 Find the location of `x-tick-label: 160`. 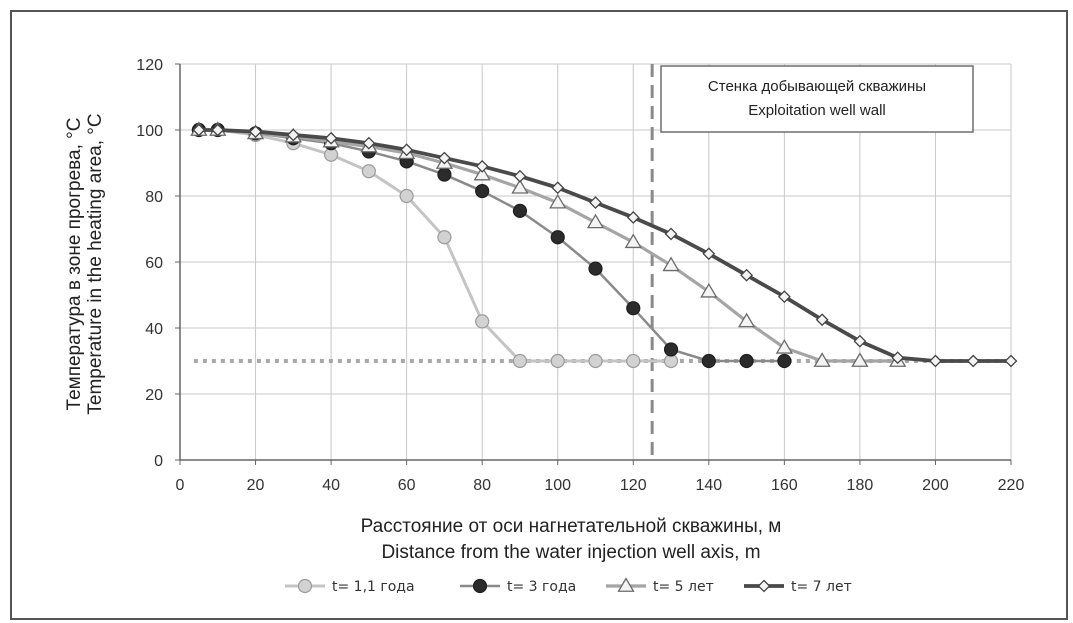

x-tick-label: 160 is located at coordinates (784, 485).